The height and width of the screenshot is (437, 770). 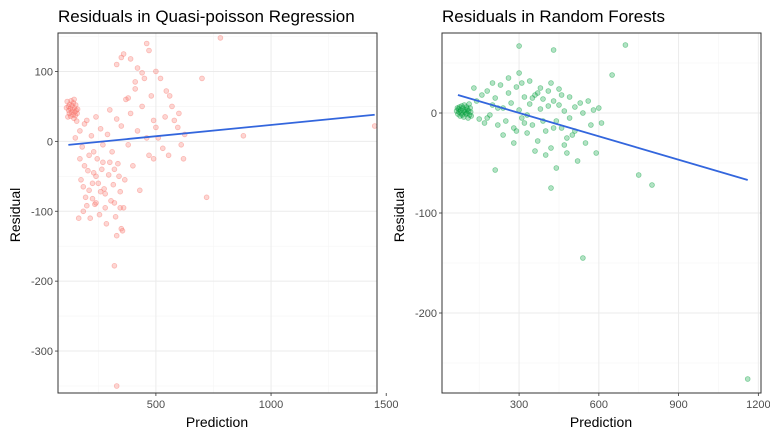 I want to click on trend-line, so click(x=602, y=137).